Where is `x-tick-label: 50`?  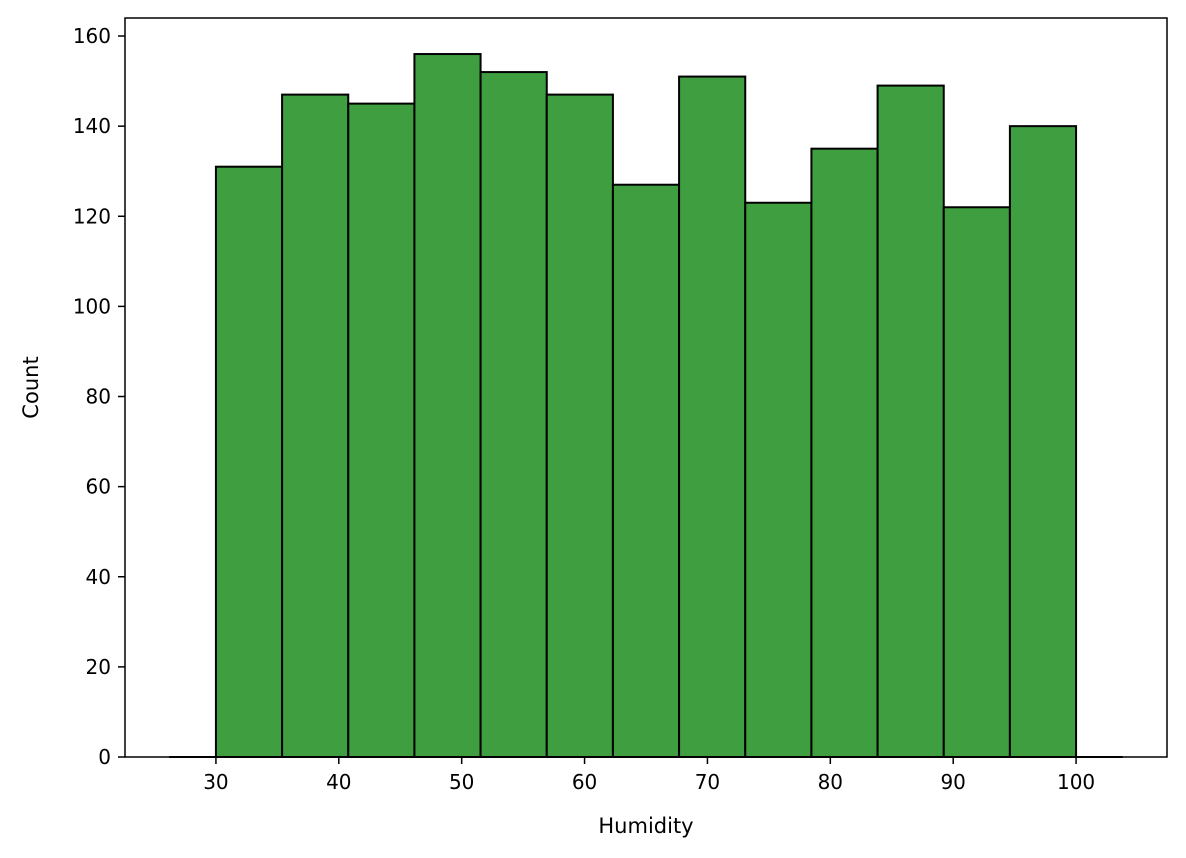
x-tick-label: 50 is located at coordinates (461, 782).